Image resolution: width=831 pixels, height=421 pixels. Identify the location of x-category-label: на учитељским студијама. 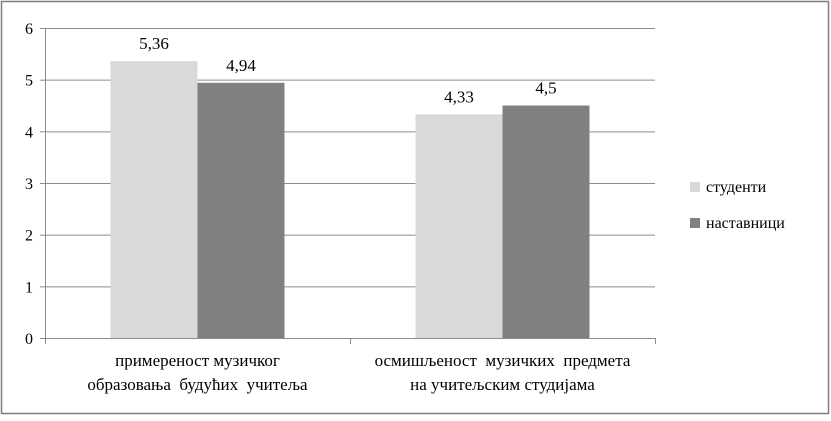
(502, 384).